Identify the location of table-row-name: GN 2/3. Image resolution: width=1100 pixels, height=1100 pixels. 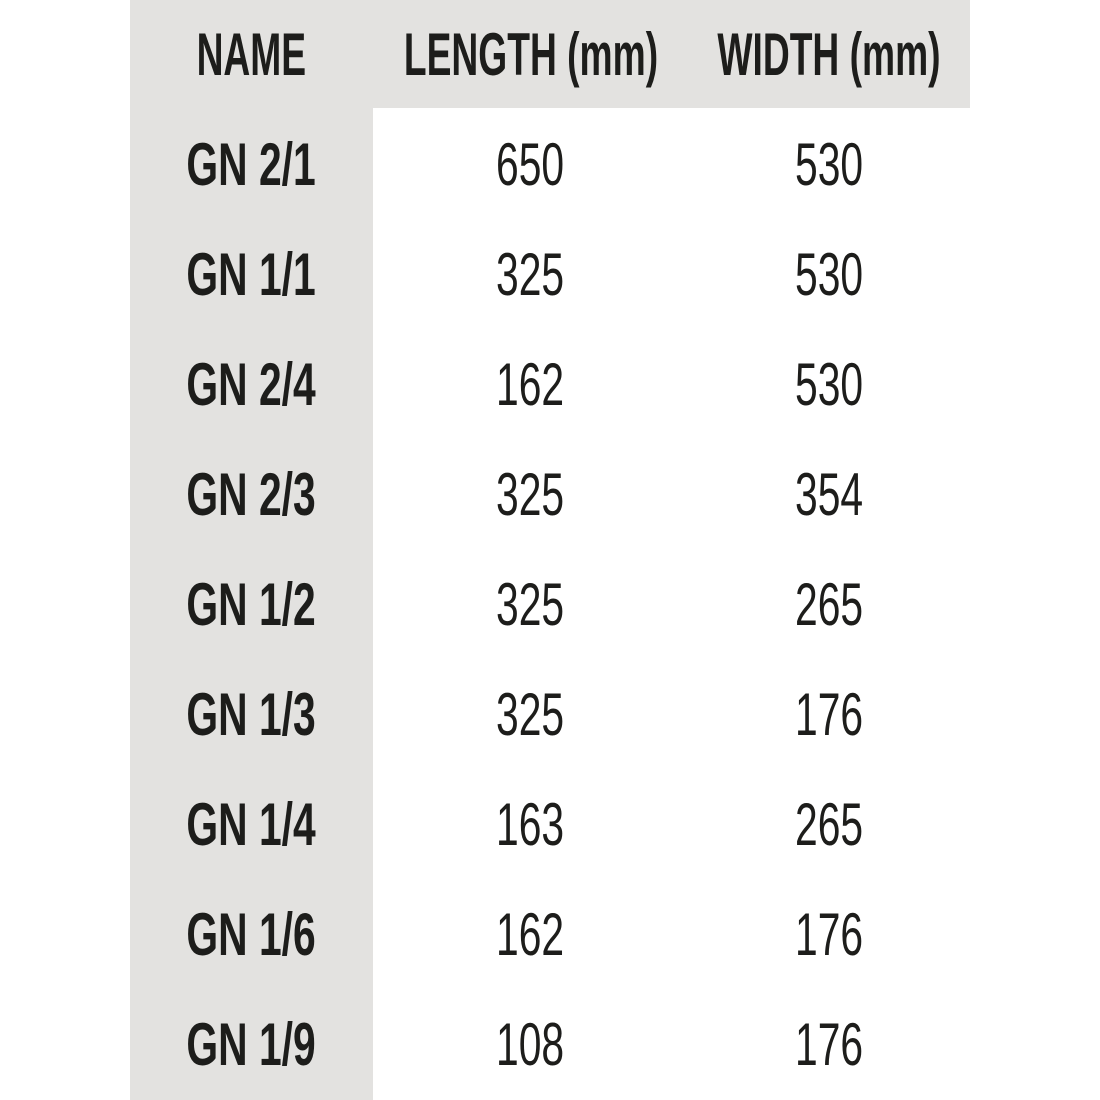
(251, 495).